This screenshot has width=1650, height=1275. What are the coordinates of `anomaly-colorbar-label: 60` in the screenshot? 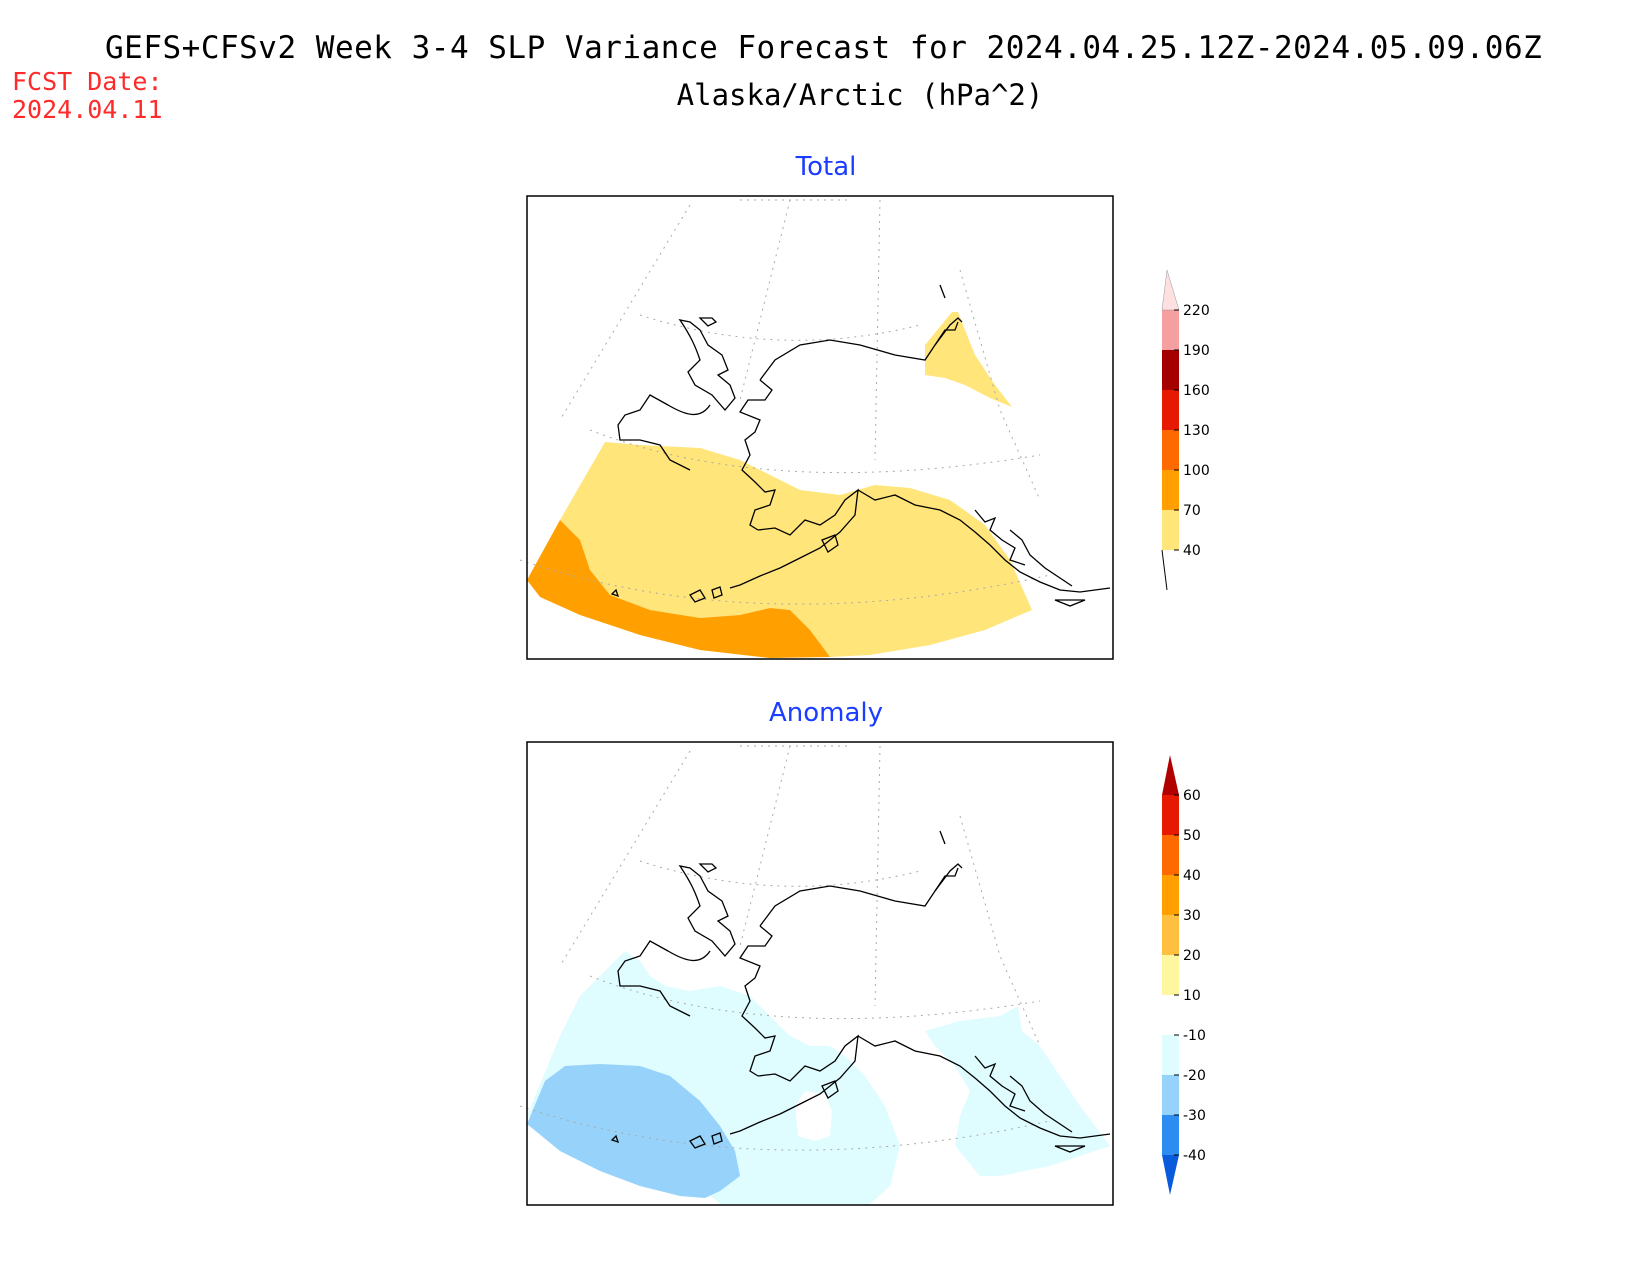 It's located at (1192, 796).